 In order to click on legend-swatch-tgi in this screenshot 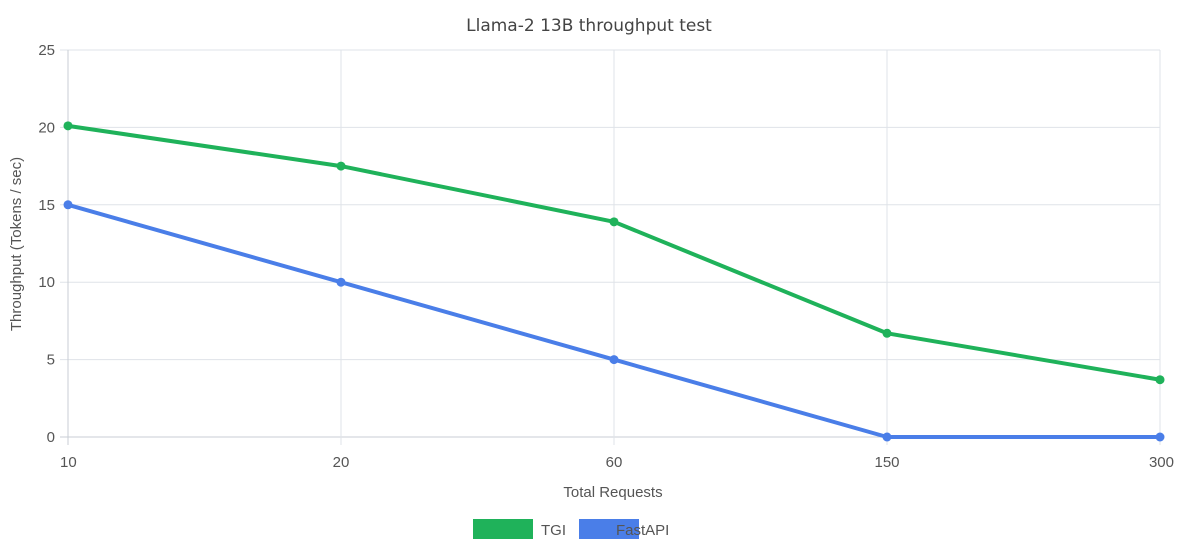, I will do `click(503, 529)`.